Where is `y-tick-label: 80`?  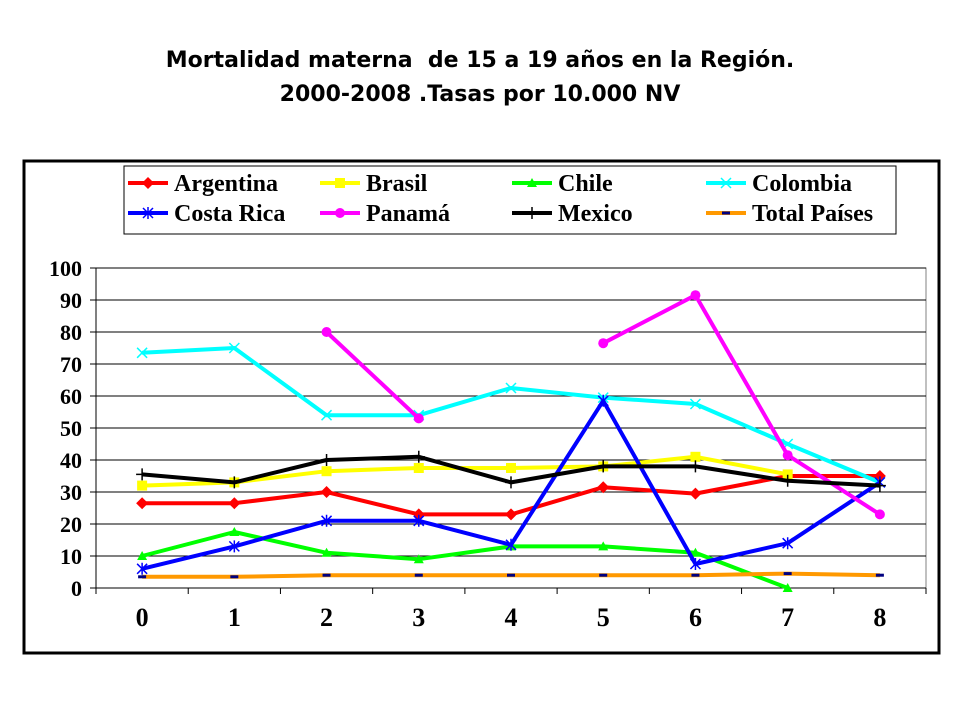
y-tick-label: 80 is located at coordinates (71, 332).